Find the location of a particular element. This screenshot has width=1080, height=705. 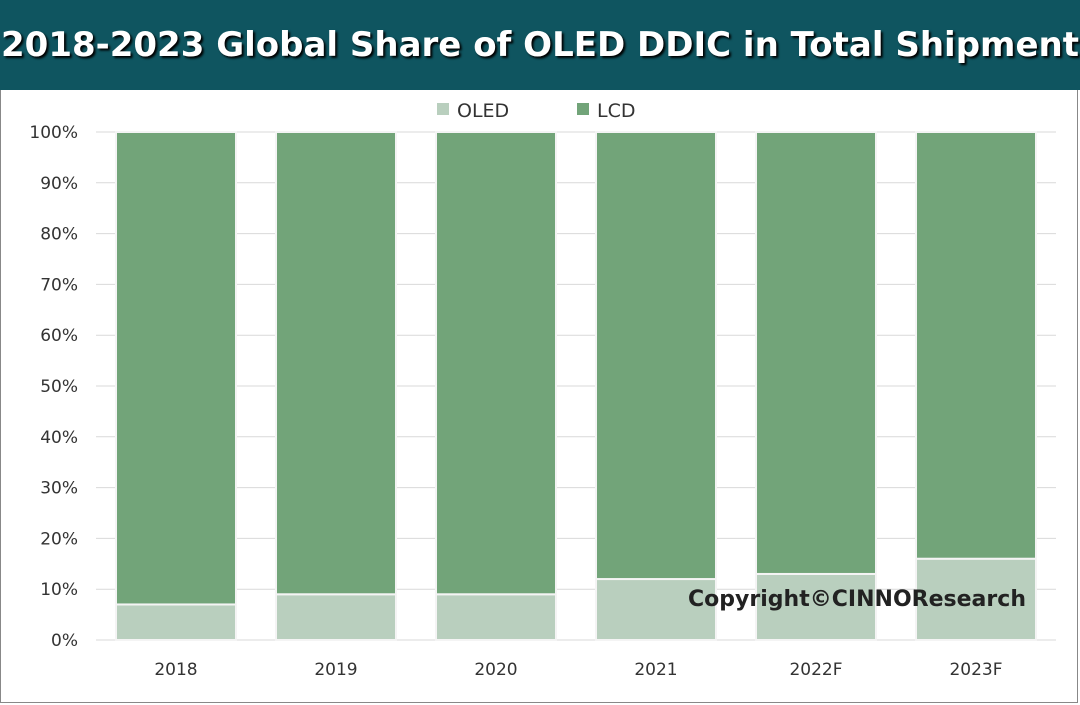

x-tick-label: 2019 is located at coordinates (335, 670).